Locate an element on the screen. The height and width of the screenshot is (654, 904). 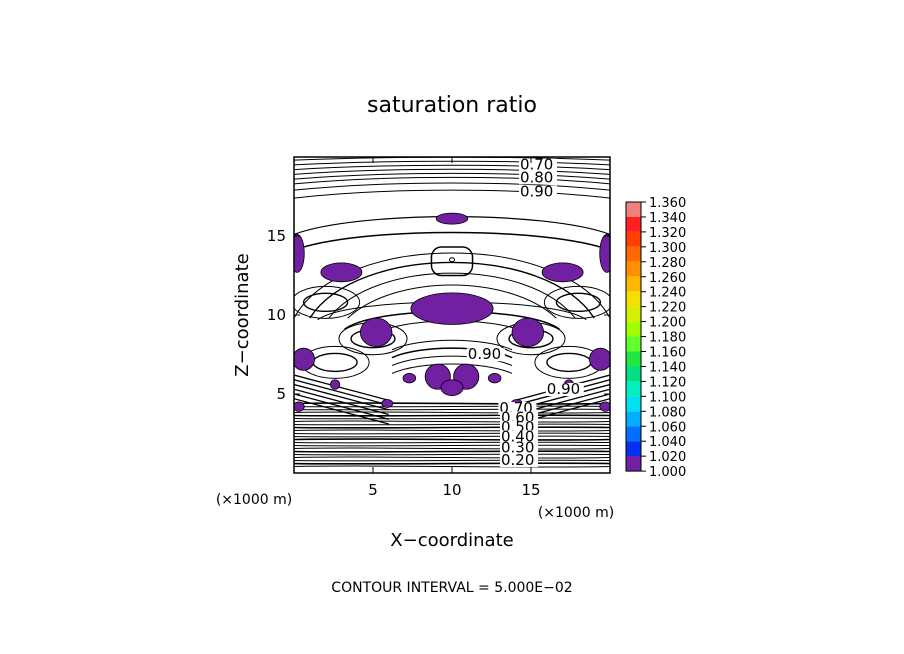
colorbar-label: 1.060 is located at coordinates (667, 427).